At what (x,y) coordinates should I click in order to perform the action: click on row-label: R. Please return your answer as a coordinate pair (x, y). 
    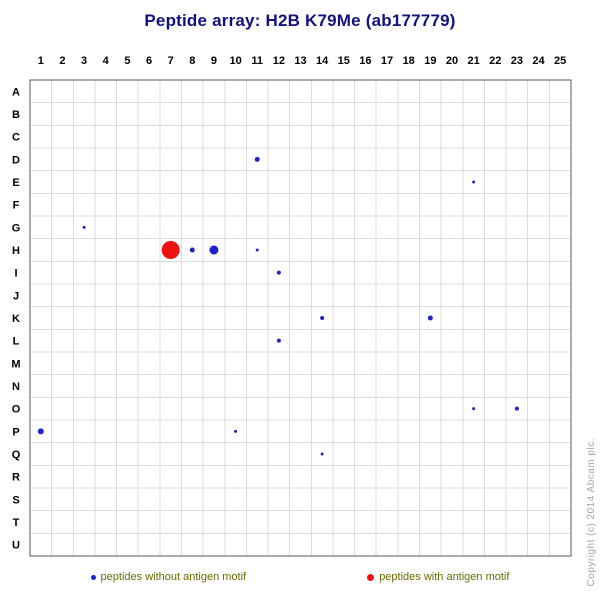
    Looking at the image, I should click on (16, 478).